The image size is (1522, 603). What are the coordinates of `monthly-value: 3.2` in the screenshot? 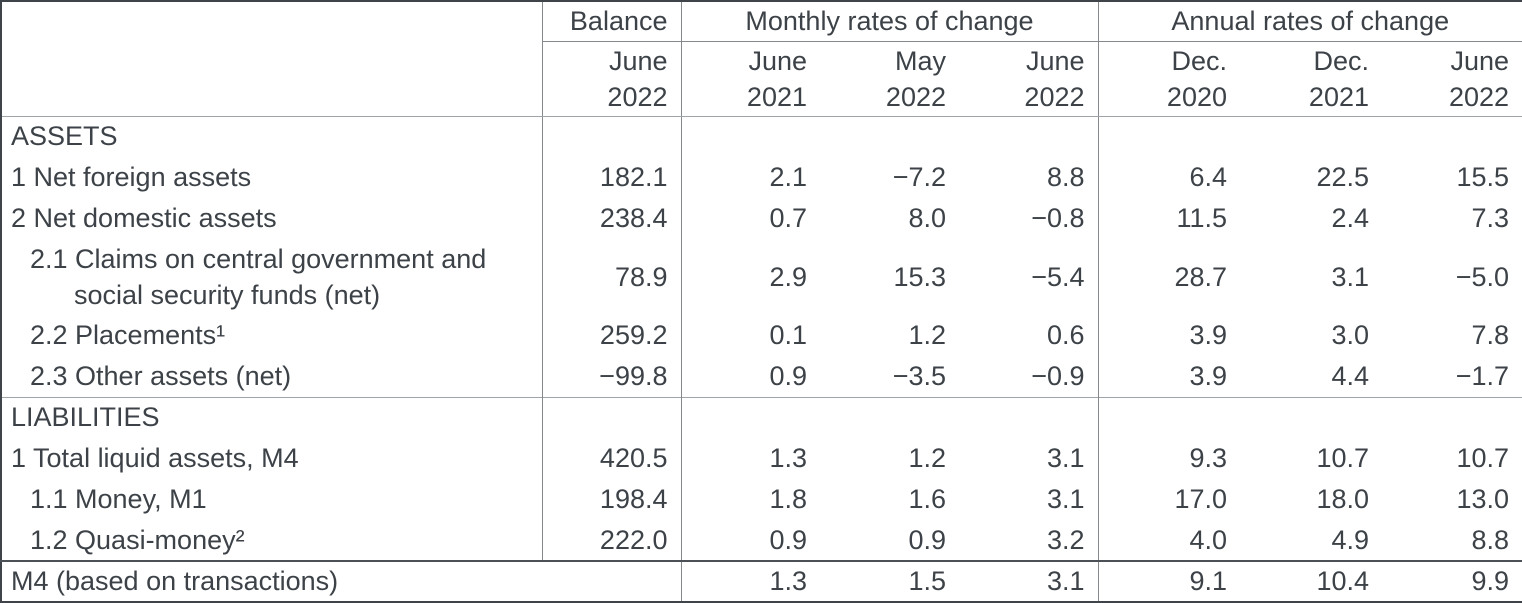 It's located at (1029, 540).